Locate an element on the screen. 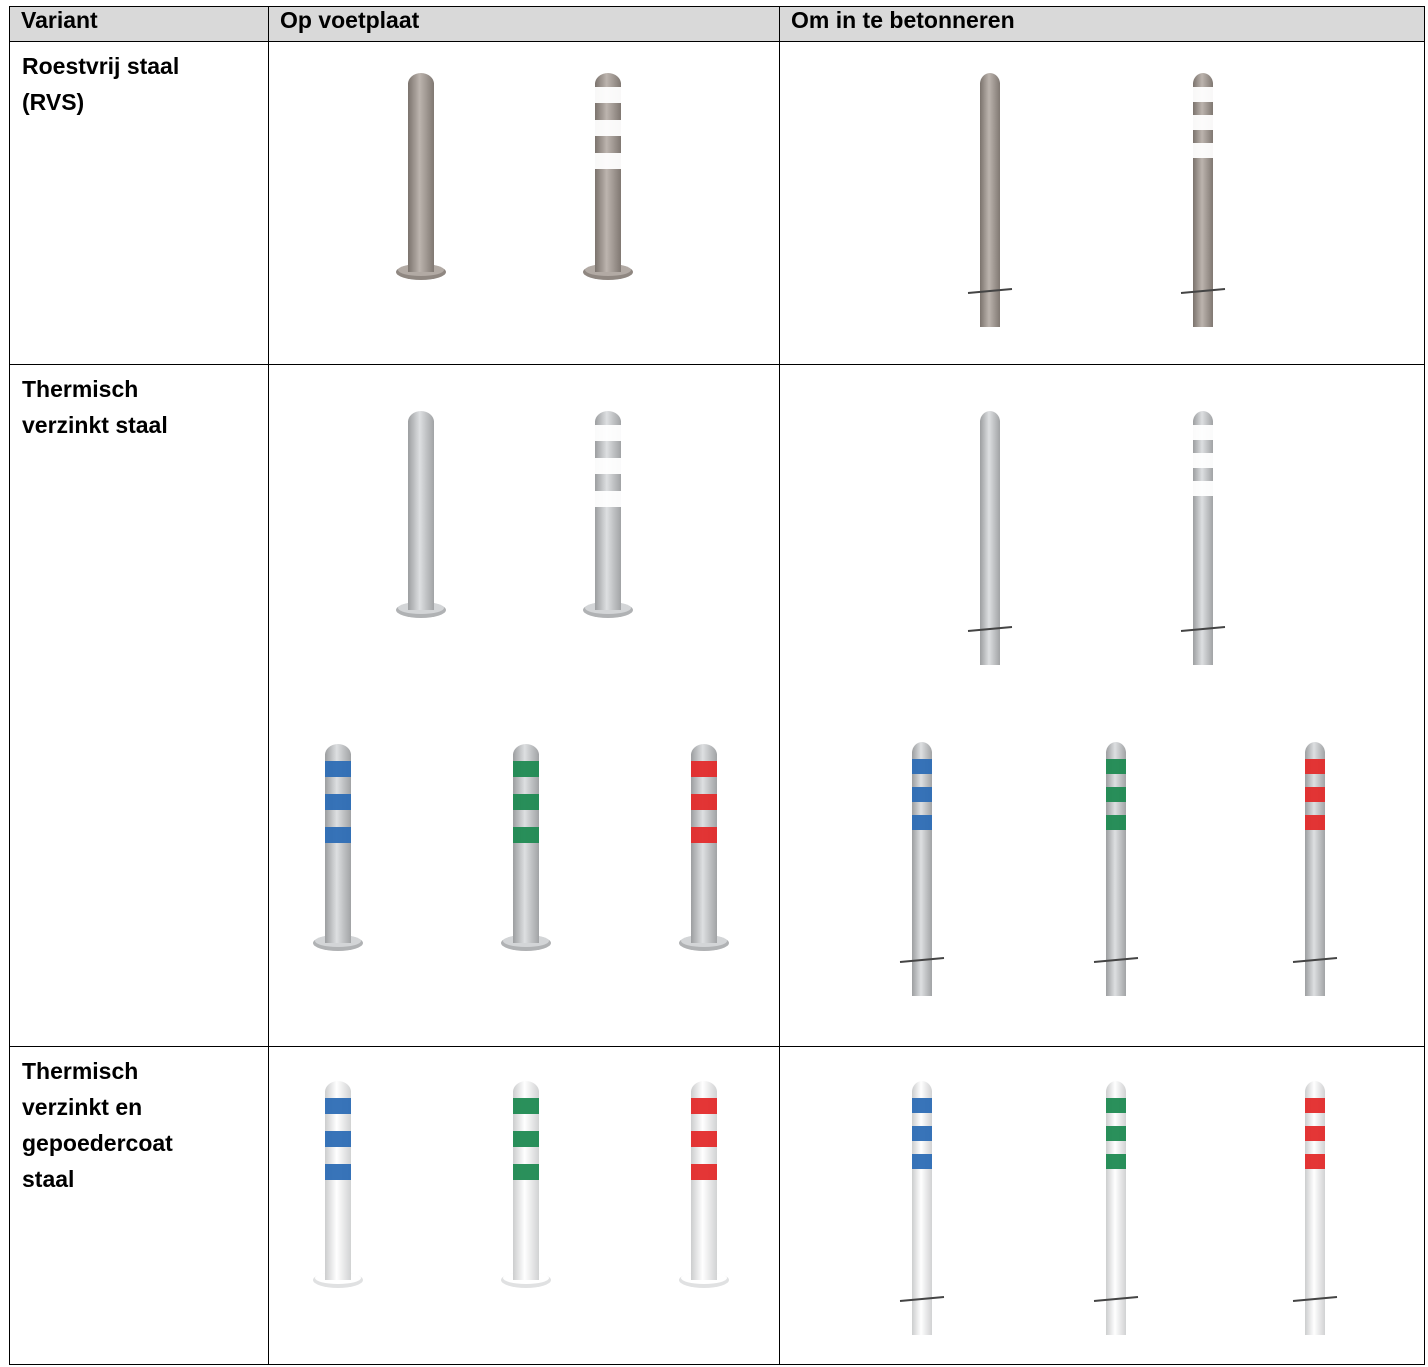  variant-line: (RVS) is located at coordinates (53, 102).